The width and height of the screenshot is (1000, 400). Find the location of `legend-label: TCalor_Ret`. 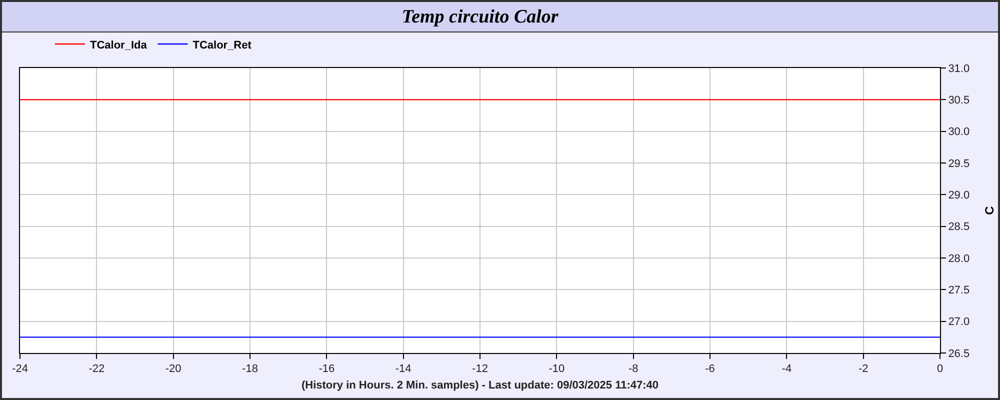

legend-label: TCalor_Ret is located at coordinates (222, 45).